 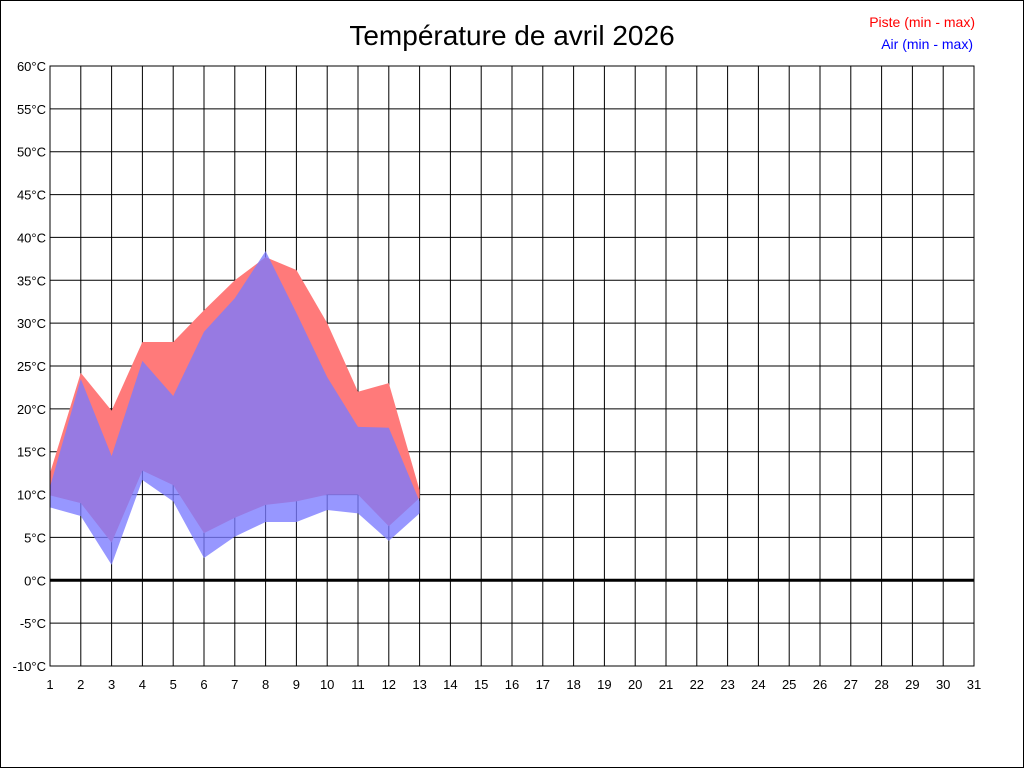 What do you see at coordinates (697, 684) in the screenshot?
I see `x-tick-label: 22` at bounding box center [697, 684].